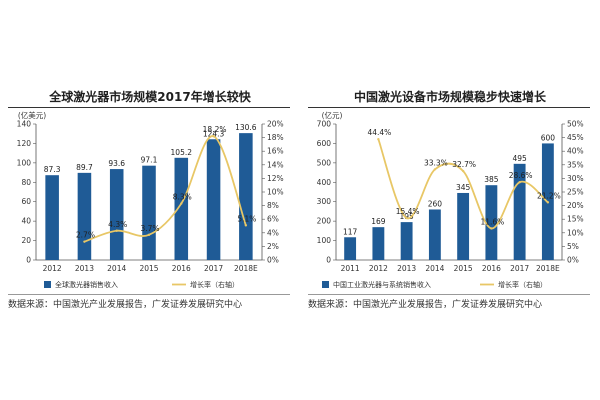 This screenshot has height=400, width=600. I want to click on growth-rate-label: 32.7%, so click(464, 164).